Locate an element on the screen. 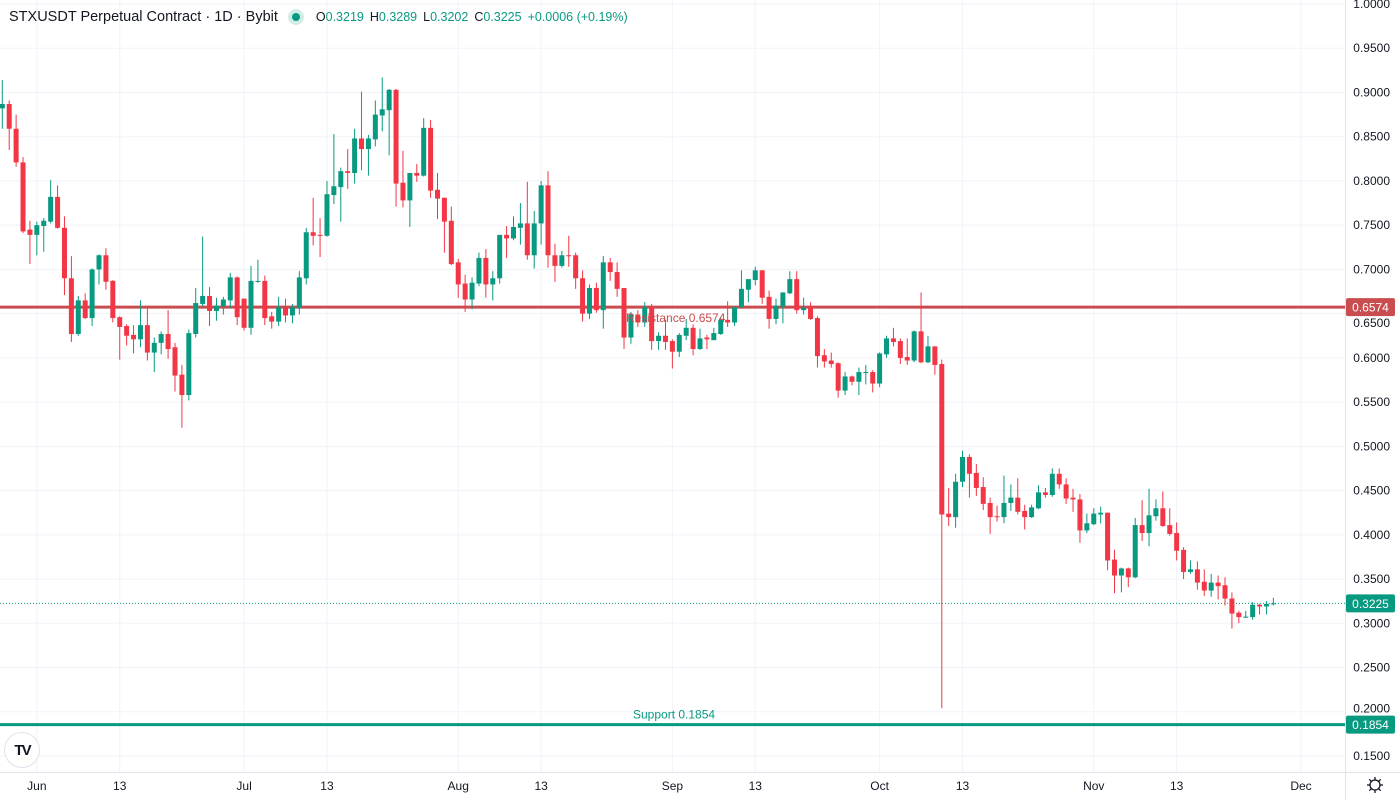 The image size is (1400, 800). level-labels: Resistance 0.6574 Support 0.1854 is located at coordinates (676, 516).